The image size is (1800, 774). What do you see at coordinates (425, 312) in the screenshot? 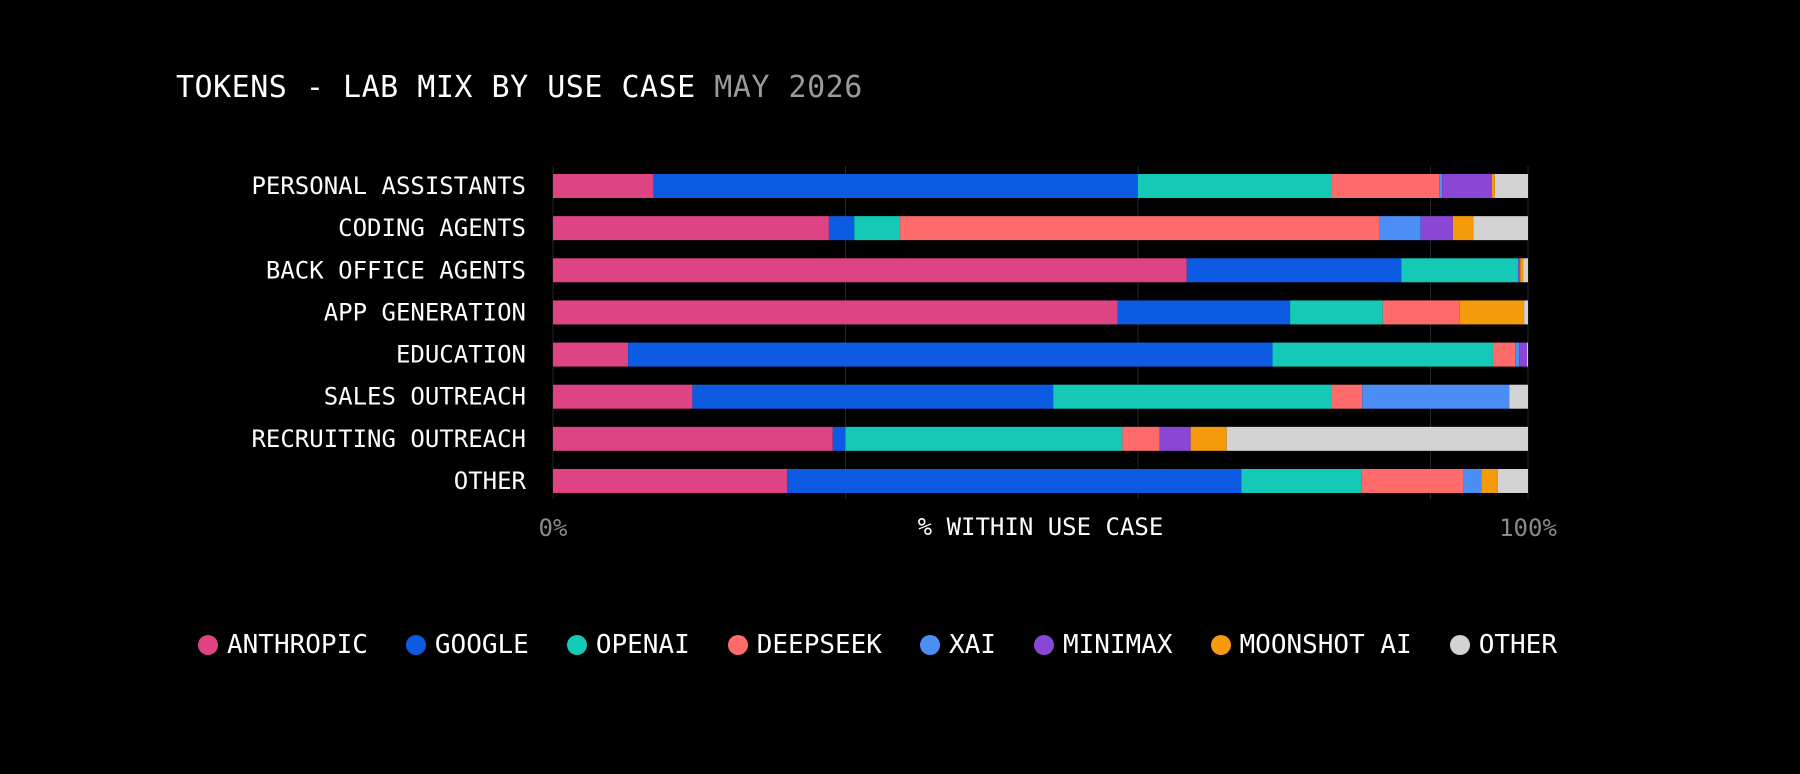
I see `category-label: APP GENERATION` at bounding box center [425, 312].